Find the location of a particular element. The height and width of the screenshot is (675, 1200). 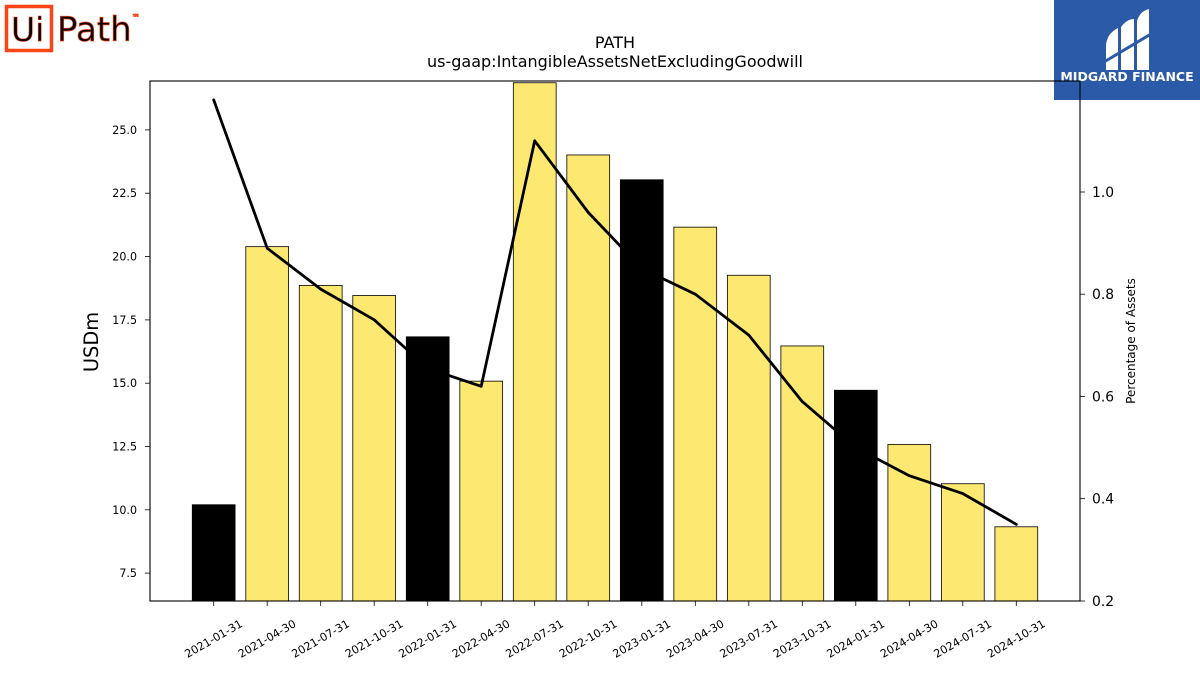

midgard-emblem-middle-pillar is located at coordinates (1127, 44).